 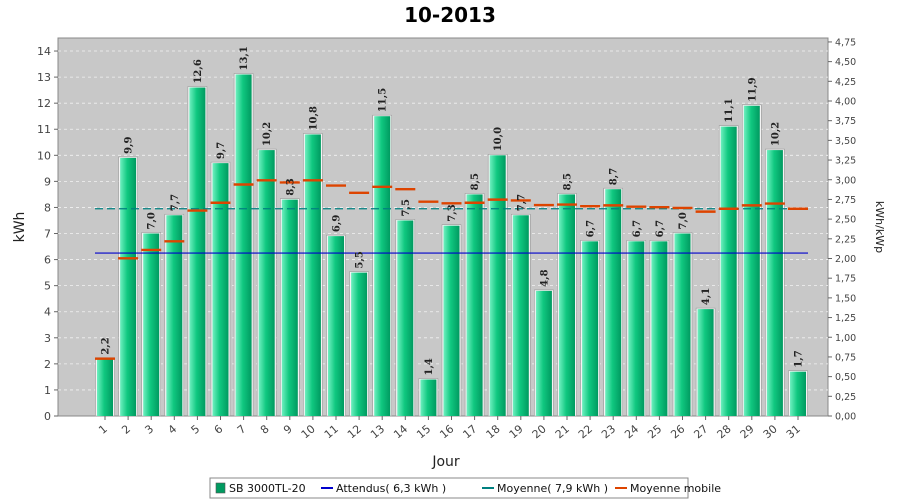 I want to click on x-tick-label: 24, so click(x=631, y=431).